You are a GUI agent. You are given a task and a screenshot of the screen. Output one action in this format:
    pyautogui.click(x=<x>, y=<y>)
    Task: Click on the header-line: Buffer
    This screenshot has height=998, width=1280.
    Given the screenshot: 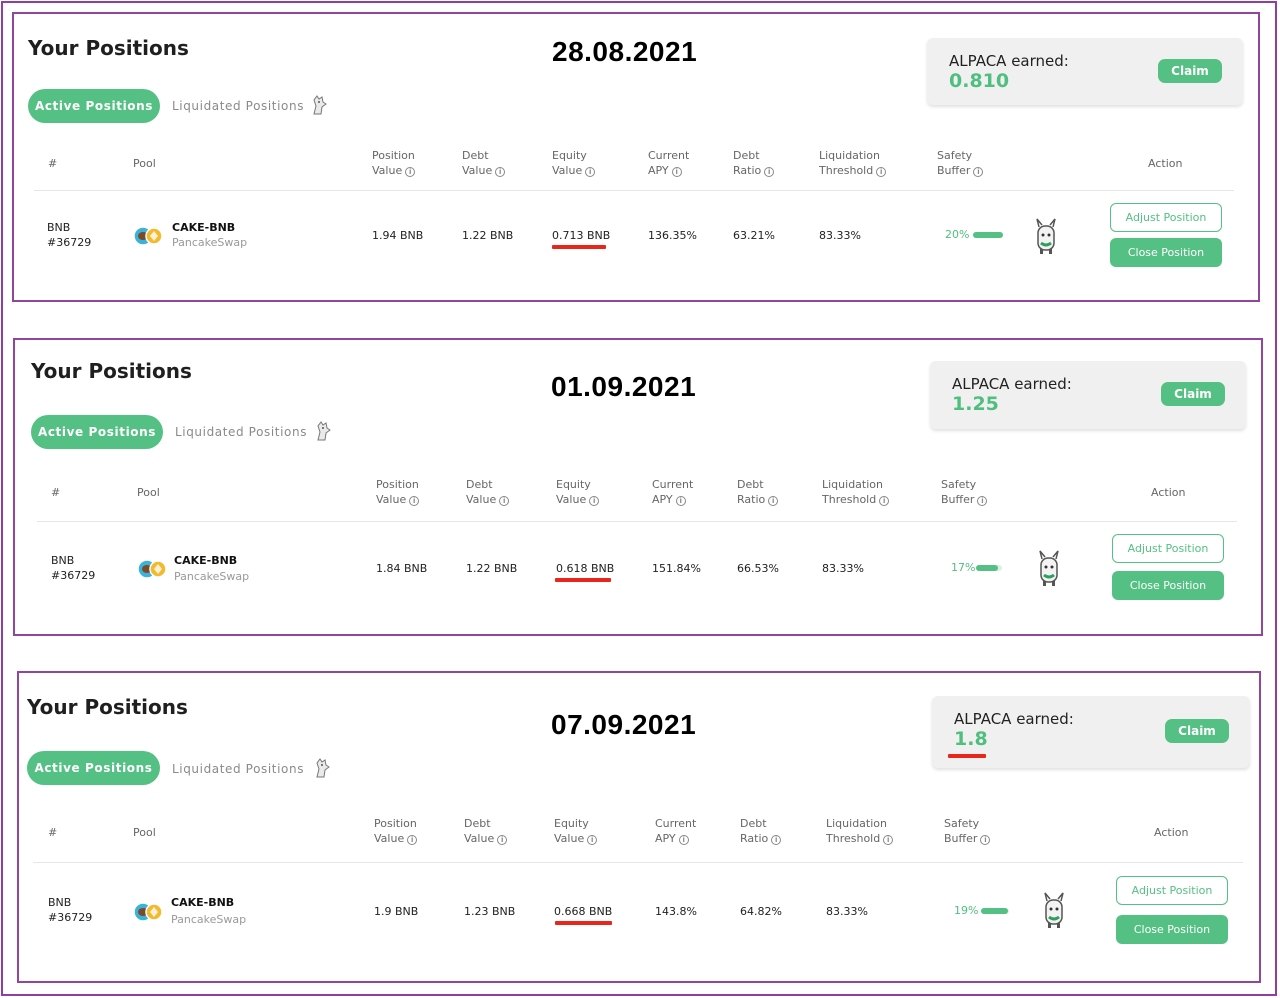 What is the action you would take?
    pyautogui.click(x=961, y=838)
    